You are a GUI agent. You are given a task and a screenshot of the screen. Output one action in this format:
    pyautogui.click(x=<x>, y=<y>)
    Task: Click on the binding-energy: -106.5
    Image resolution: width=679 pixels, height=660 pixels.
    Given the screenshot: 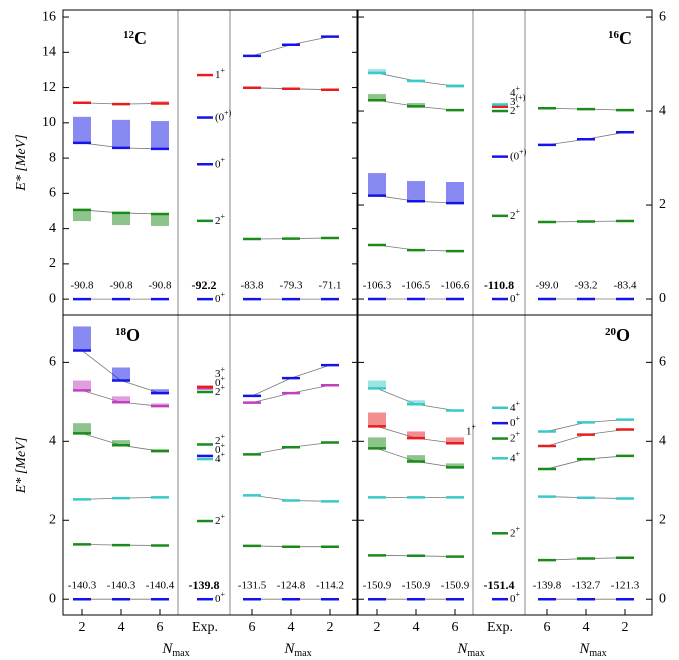 What is the action you would take?
    pyautogui.click(x=416, y=286)
    